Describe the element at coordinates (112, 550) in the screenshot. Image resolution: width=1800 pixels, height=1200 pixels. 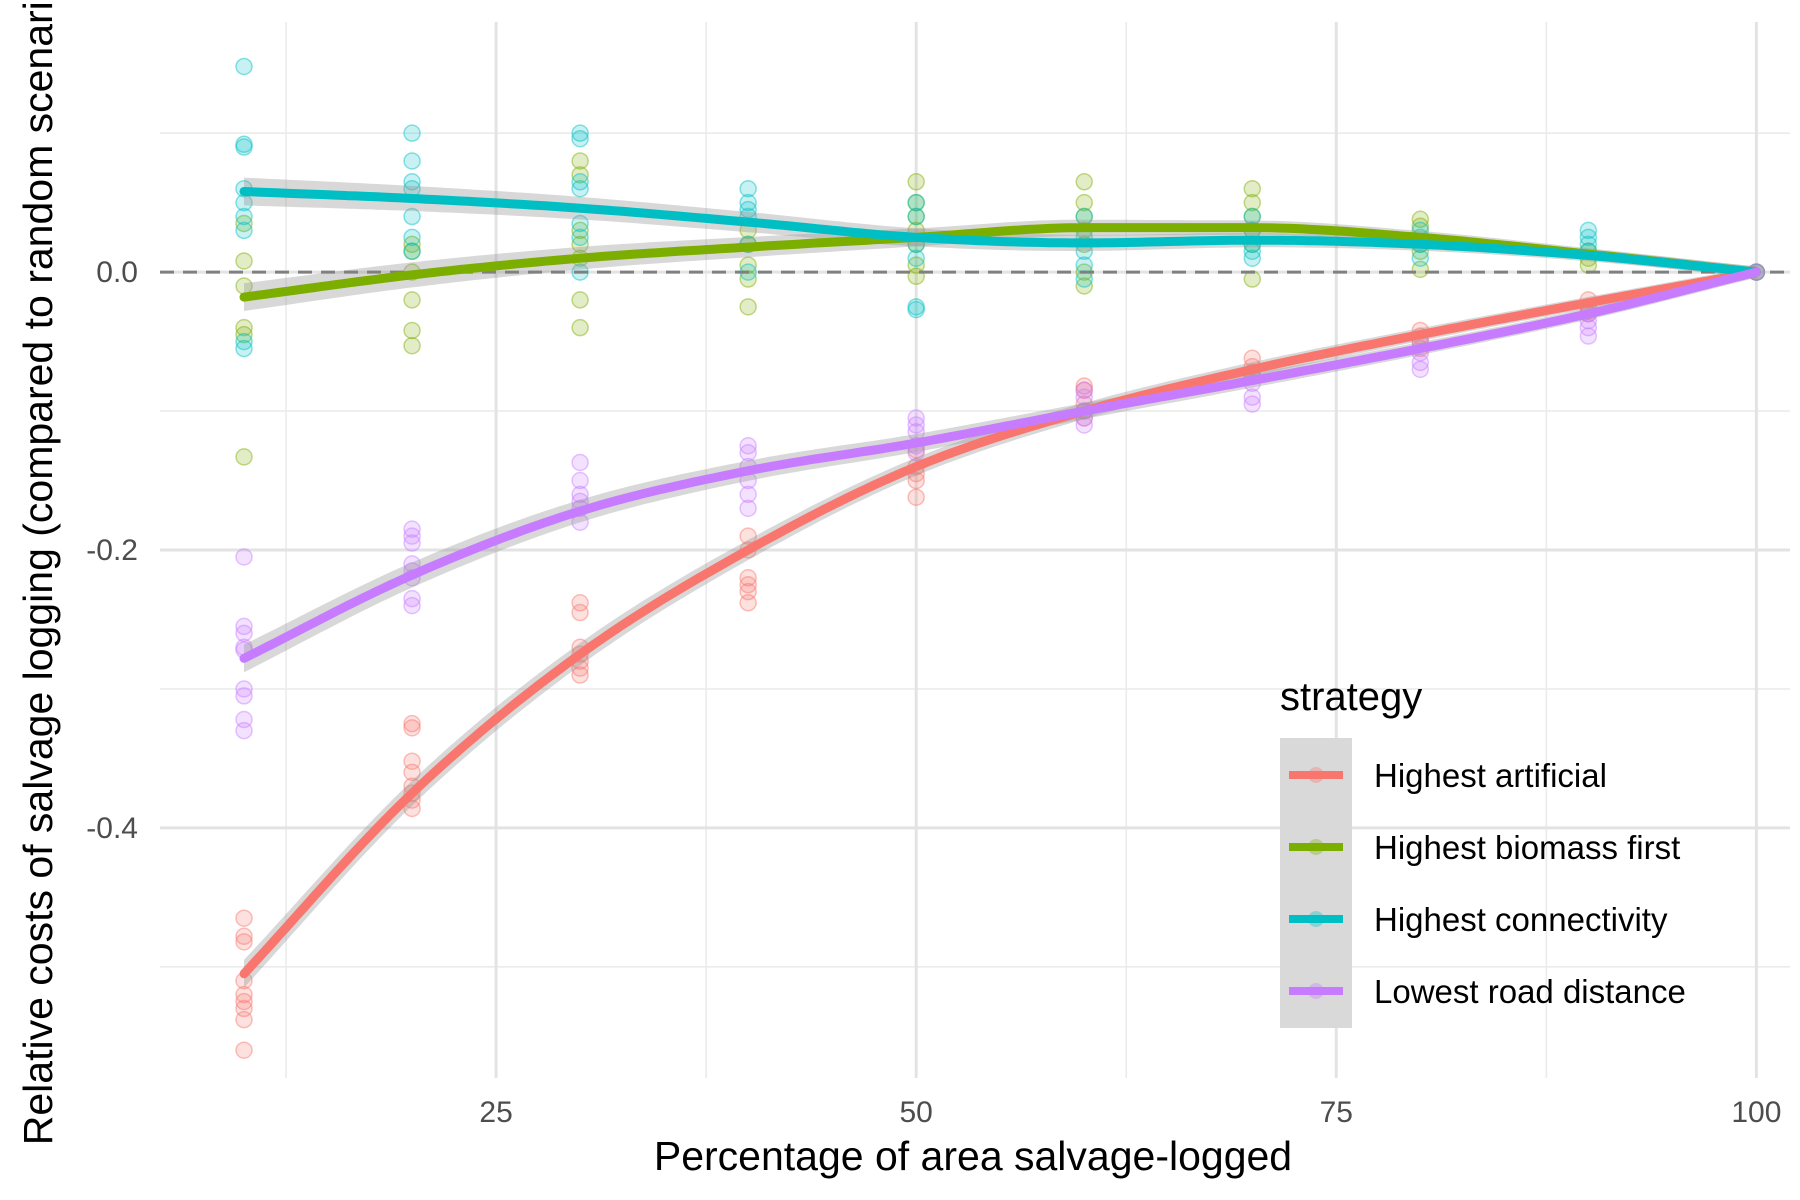
I see `y-tick-label-1: -0.2` at that location.